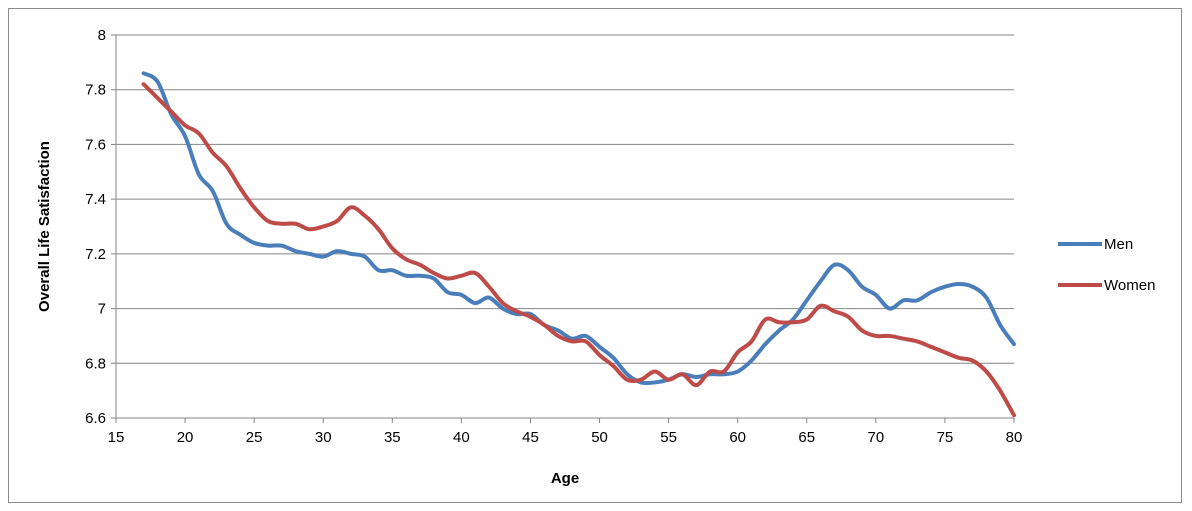 This screenshot has height=511, width=1192. What do you see at coordinates (565, 478) in the screenshot?
I see `x-axis-title: Age` at bounding box center [565, 478].